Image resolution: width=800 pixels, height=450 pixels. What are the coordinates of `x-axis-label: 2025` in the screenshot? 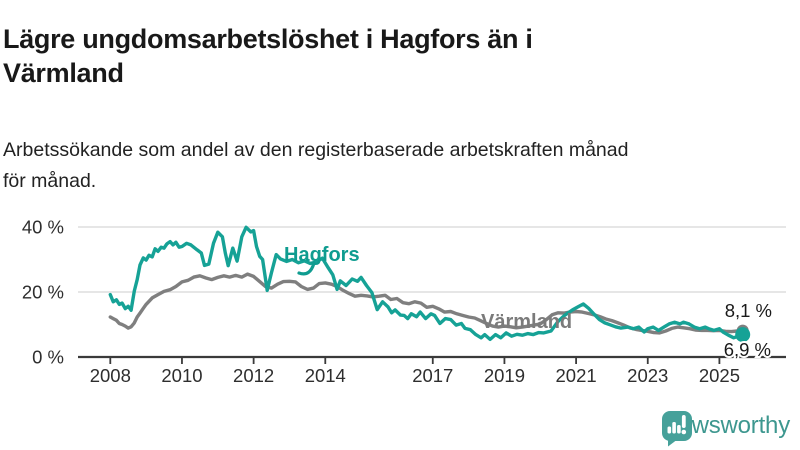 It's located at (719, 375).